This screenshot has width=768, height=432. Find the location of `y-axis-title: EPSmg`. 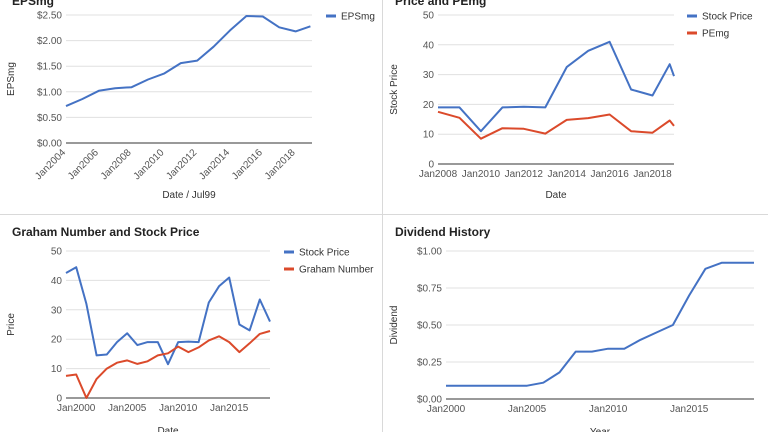

y-axis-title: EPSmg is located at coordinates (11, 79).